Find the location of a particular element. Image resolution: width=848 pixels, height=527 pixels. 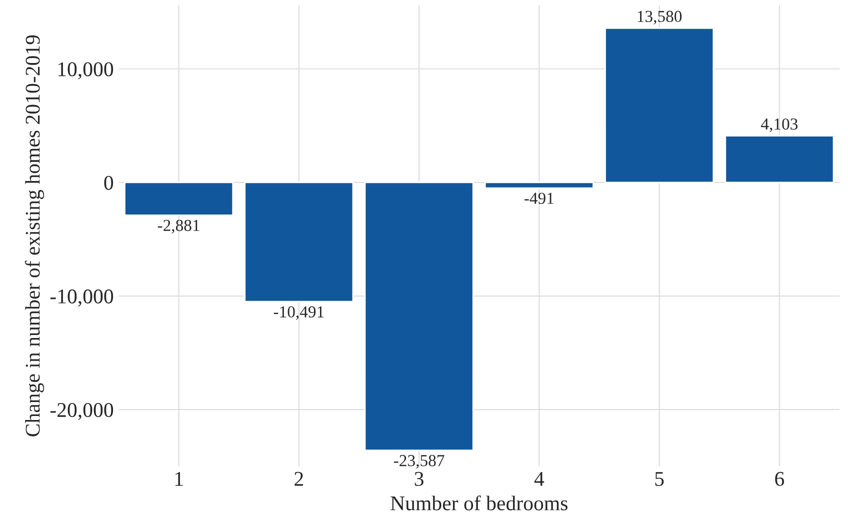

data-label: 4,103 is located at coordinates (779, 125).